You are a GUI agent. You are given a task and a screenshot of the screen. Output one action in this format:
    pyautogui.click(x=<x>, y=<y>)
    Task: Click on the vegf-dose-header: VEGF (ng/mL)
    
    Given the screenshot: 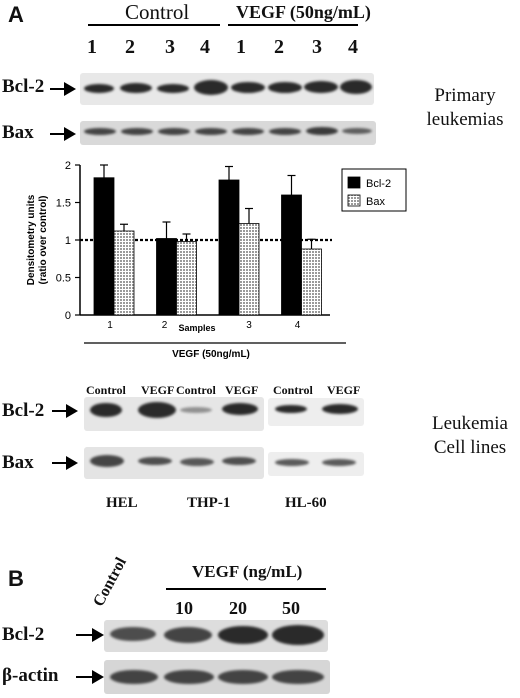 What is the action you would take?
    pyautogui.click(x=247, y=571)
    